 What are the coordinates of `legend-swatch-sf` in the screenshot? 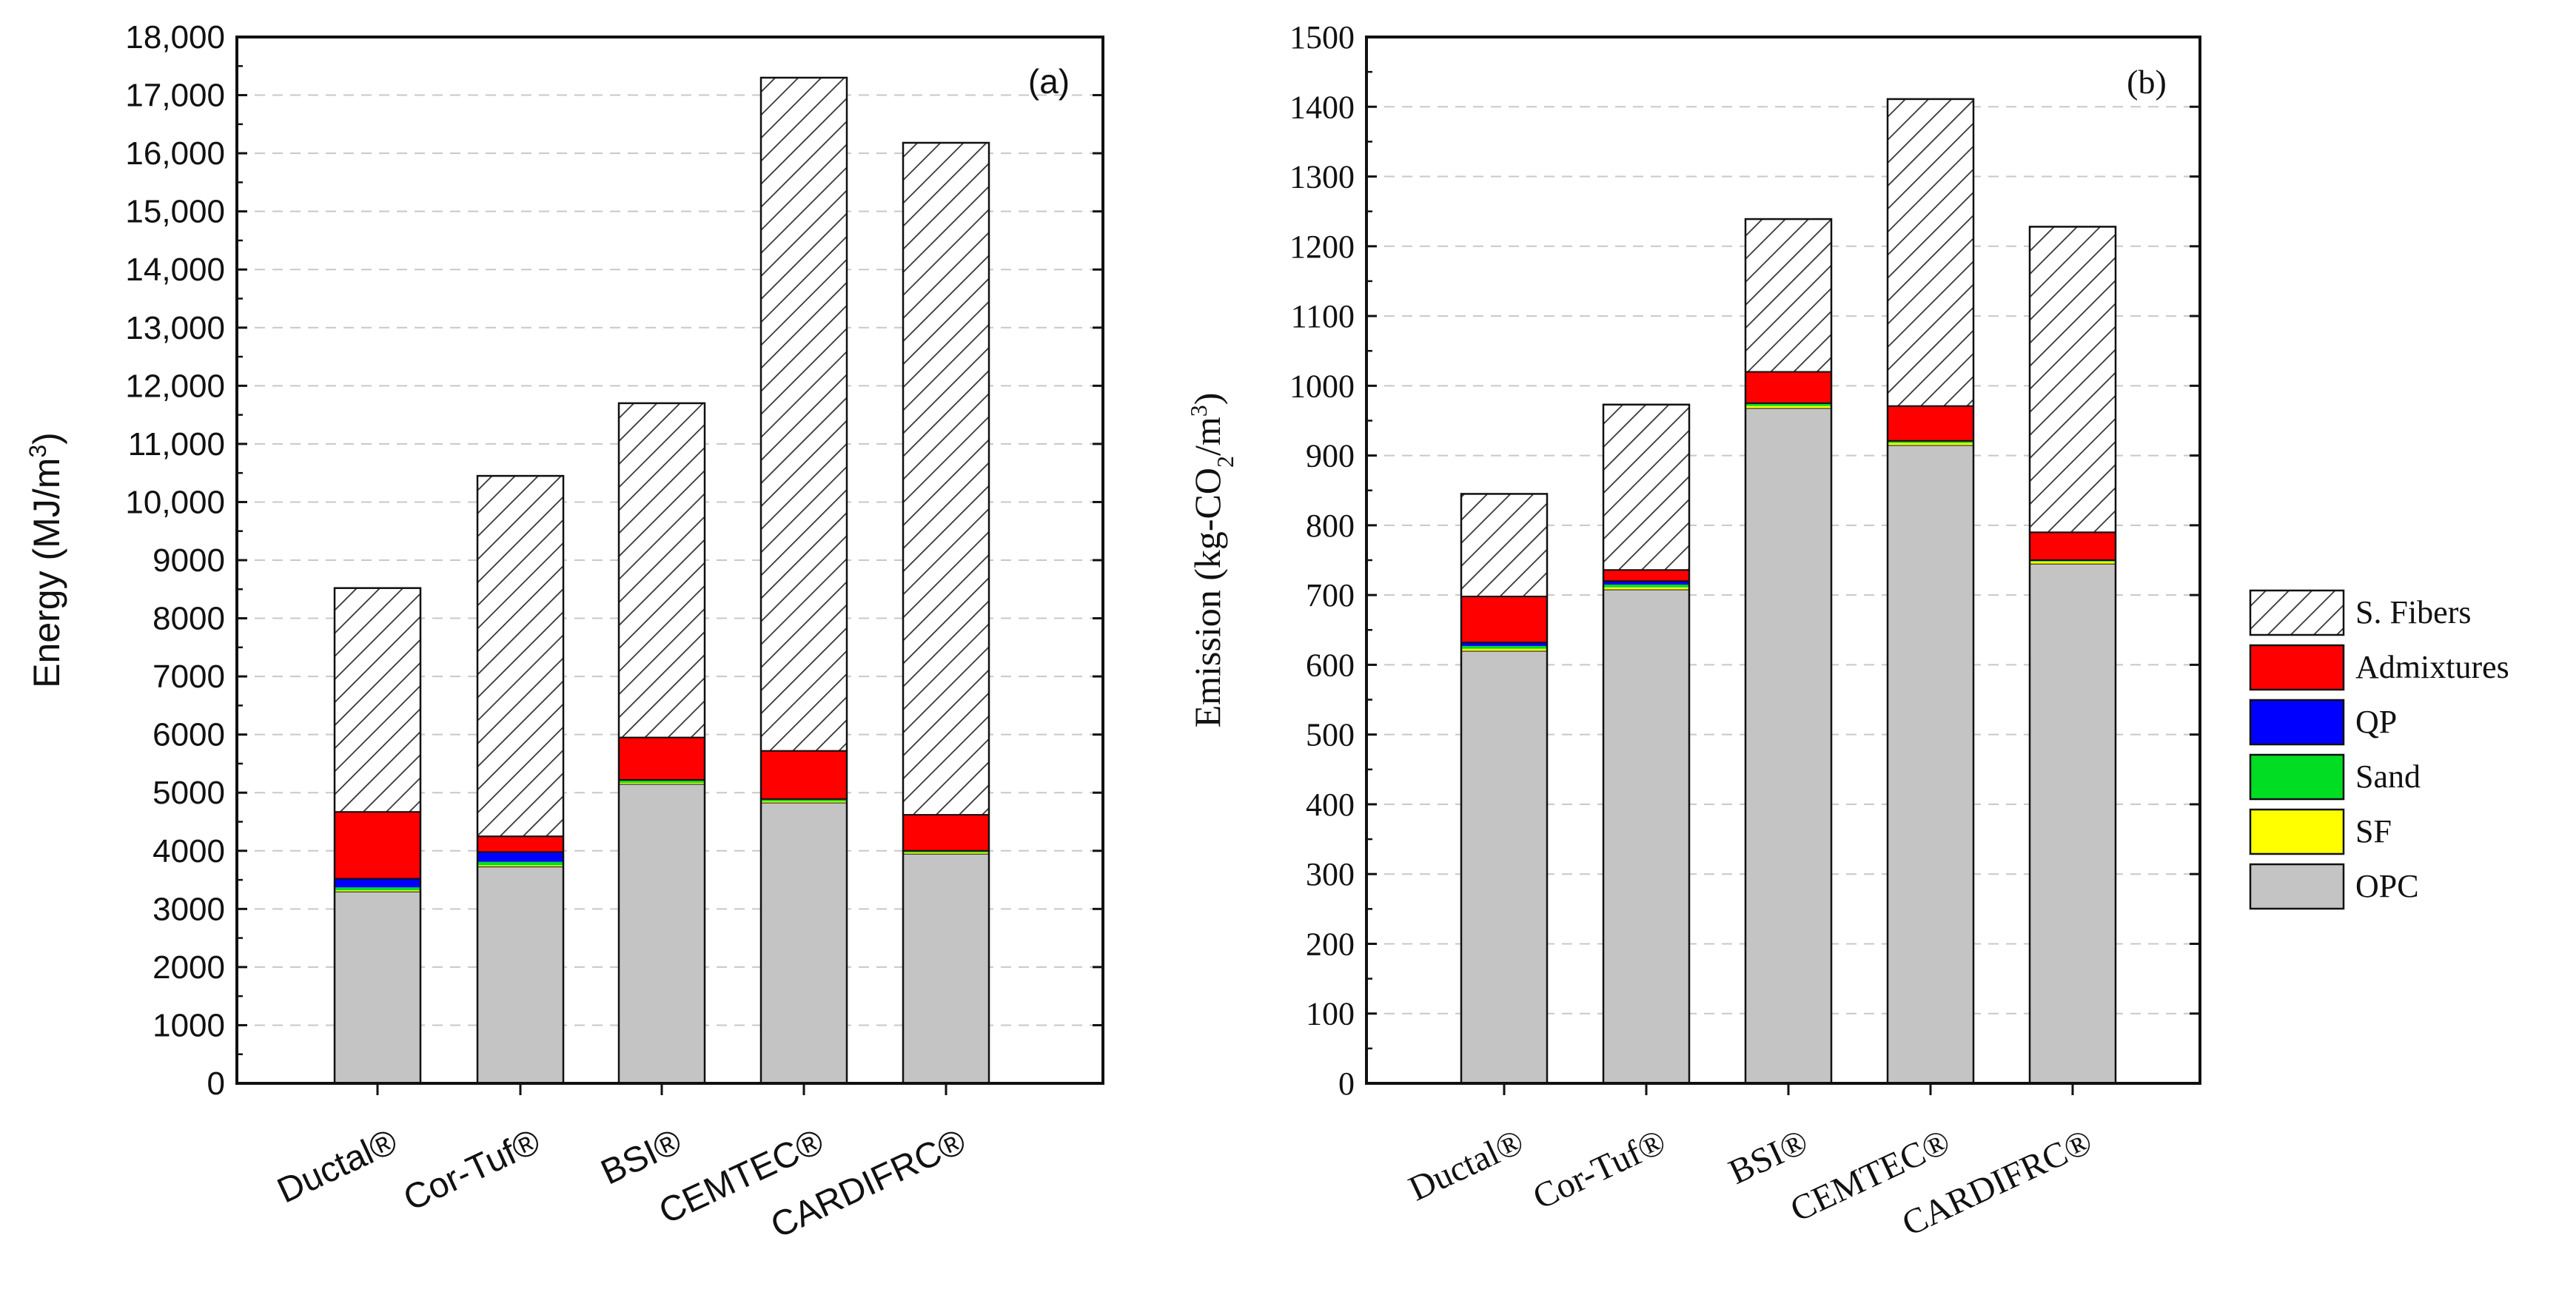 It's located at (2297, 832).